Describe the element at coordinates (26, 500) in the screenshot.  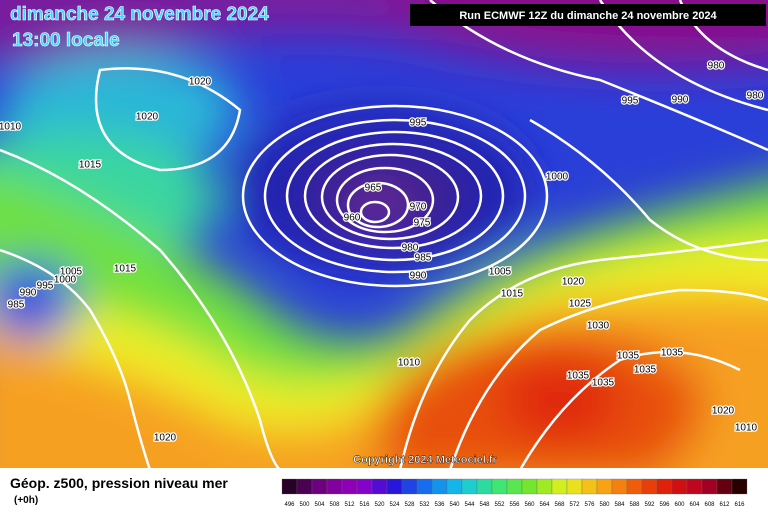
I see `legend-lead: (+0h)` at that location.